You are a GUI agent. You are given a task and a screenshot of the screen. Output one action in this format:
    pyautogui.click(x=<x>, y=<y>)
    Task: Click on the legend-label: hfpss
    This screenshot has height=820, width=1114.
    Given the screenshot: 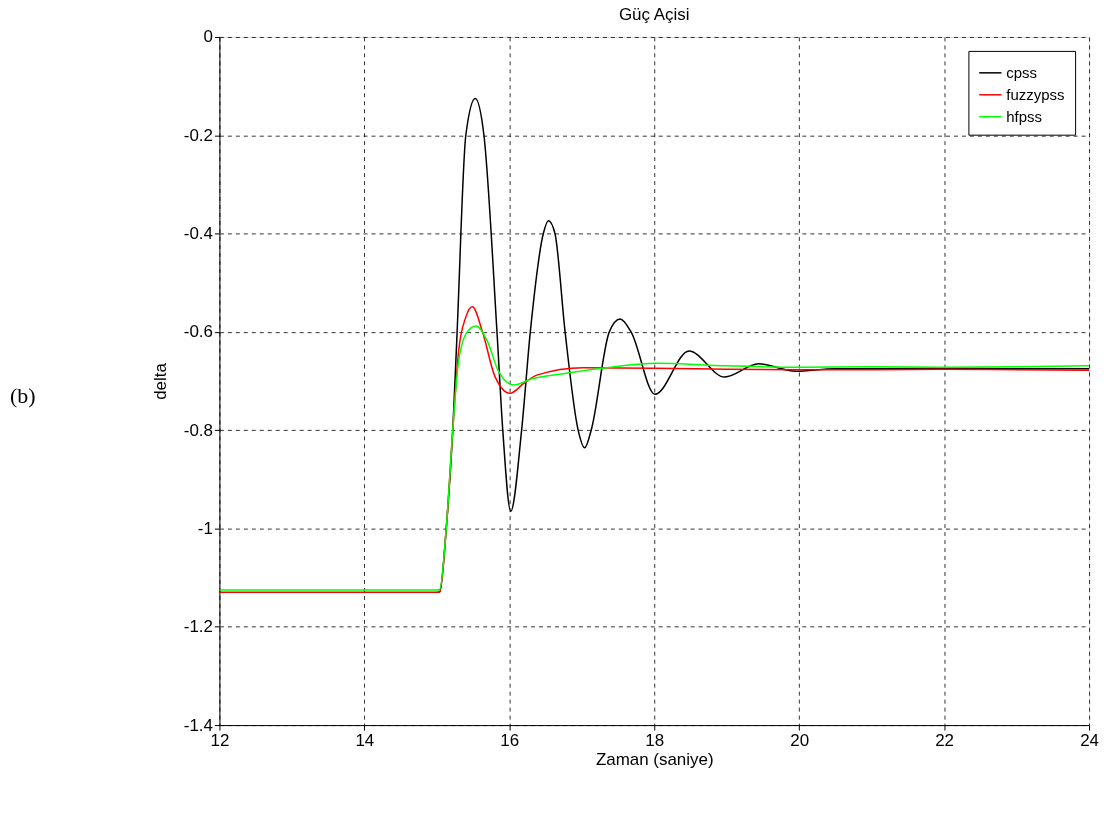 What is the action you would take?
    pyautogui.click(x=1024, y=116)
    